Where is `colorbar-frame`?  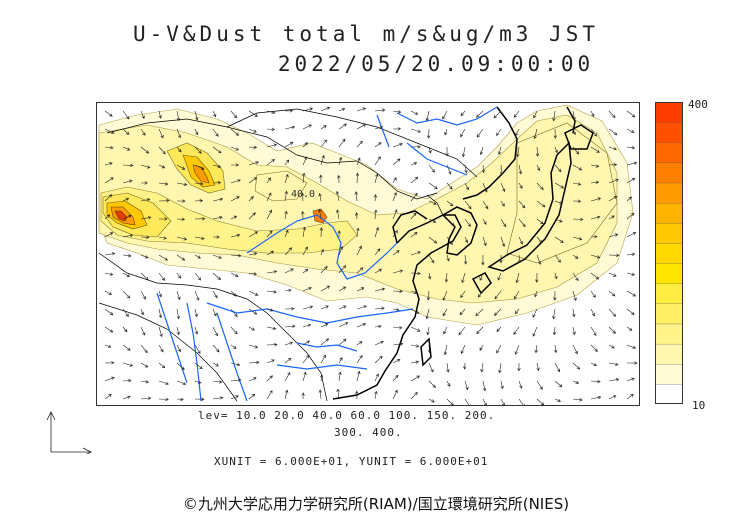 colorbar-frame is located at coordinates (669, 253).